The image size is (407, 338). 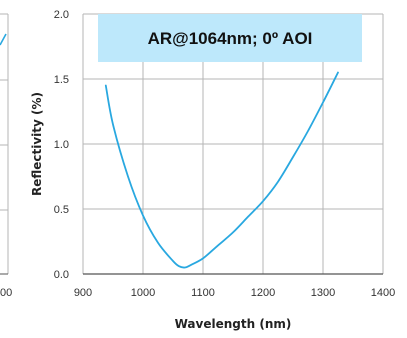 What do you see at coordinates (37, 144) in the screenshot?
I see `y-axis-title: Reflectivity (%)` at bounding box center [37, 144].